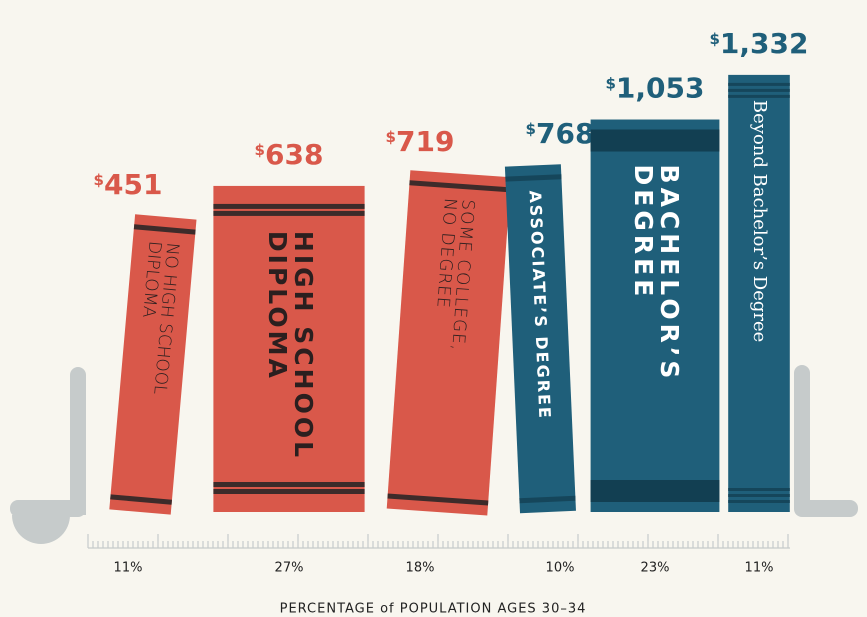 The image size is (867, 617). What do you see at coordinates (802, 440) in the screenshot?
I see `right-bookend` at bounding box center [802, 440].